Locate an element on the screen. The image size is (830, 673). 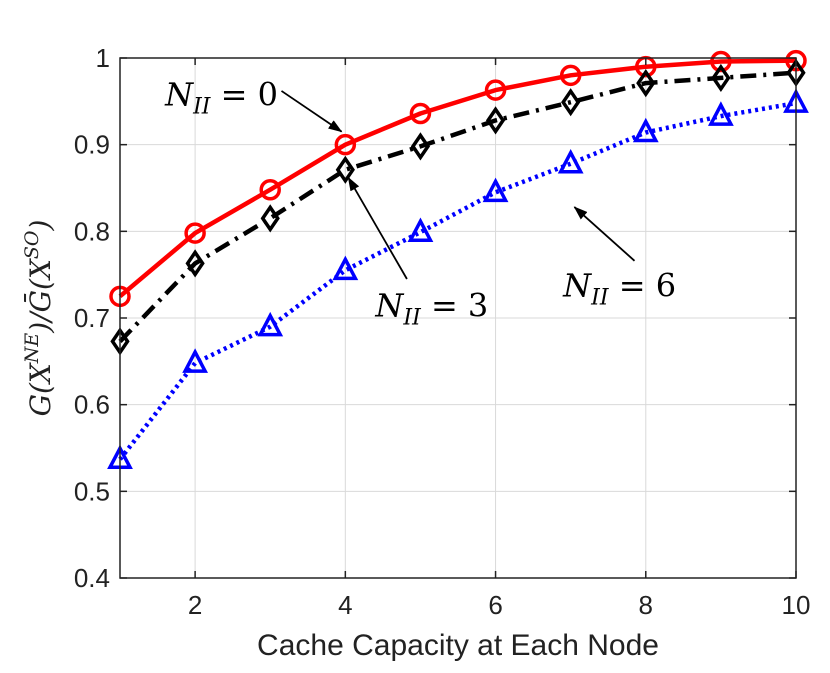
y-tick-label: 0.7 is located at coordinates (92, 318).